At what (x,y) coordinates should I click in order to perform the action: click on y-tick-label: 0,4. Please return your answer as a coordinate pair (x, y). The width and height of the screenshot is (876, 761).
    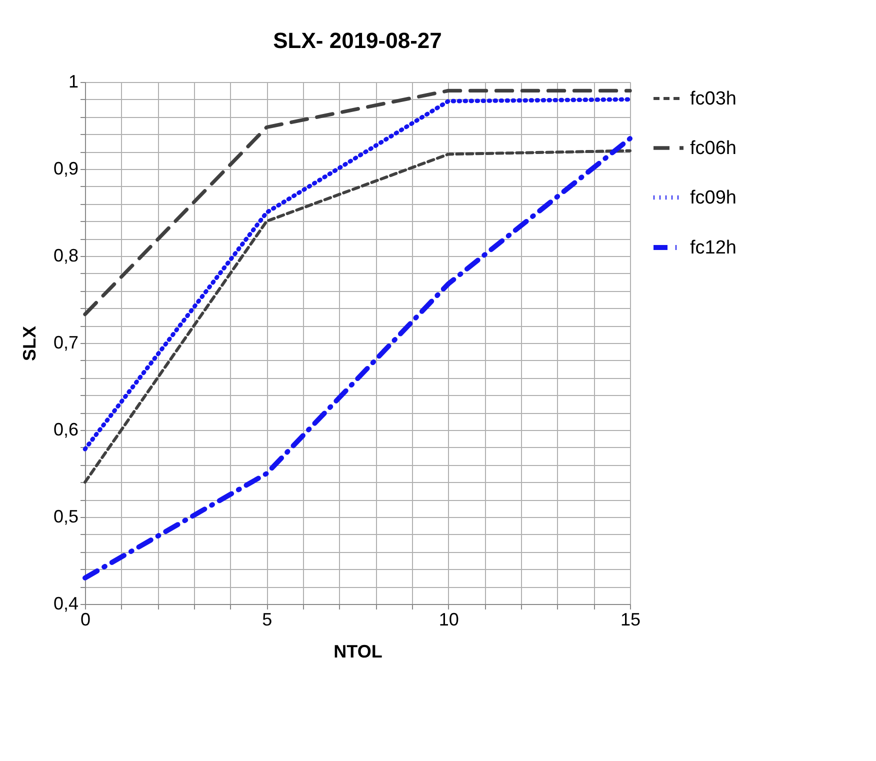
    Looking at the image, I should click on (65, 604).